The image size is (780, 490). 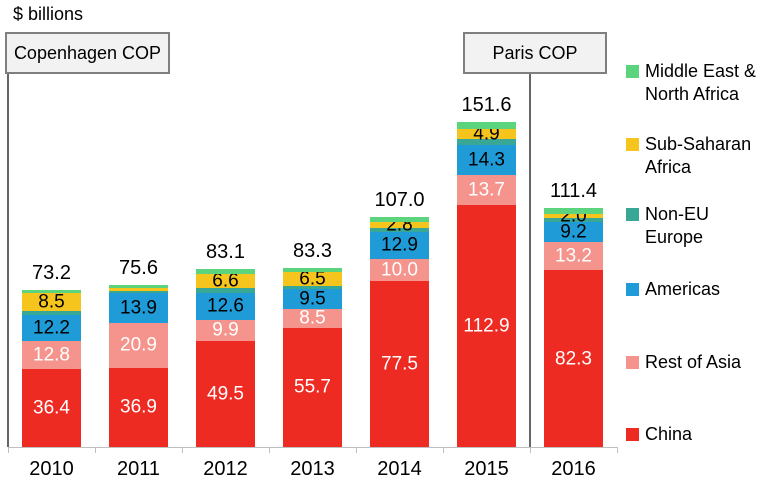 I want to click on bar-total-label: 151.6, so click(x=486, y=104).